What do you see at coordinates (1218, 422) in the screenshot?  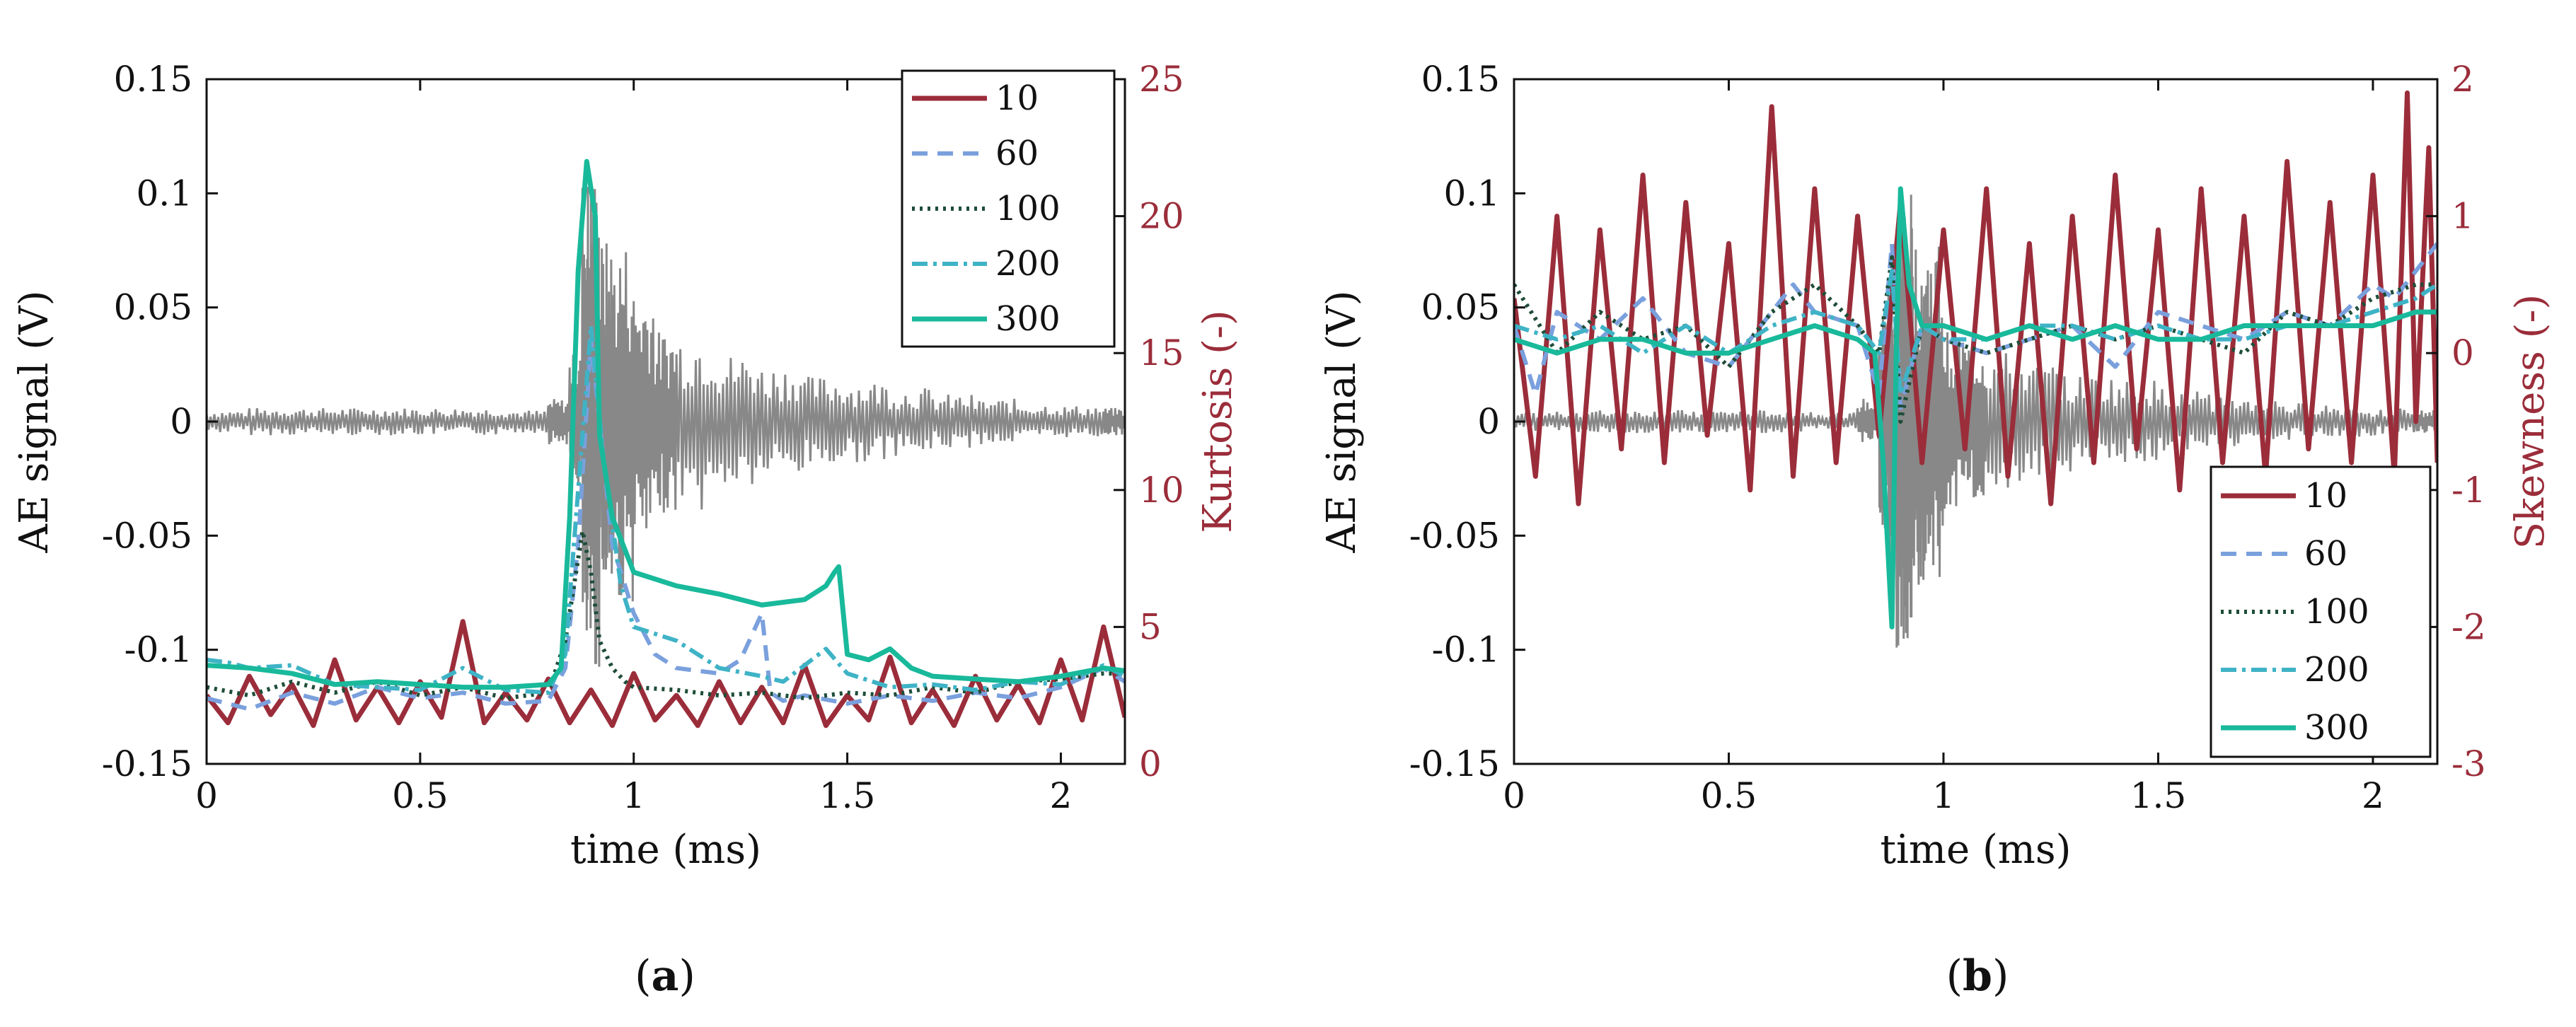 I see `y2-axis-label: Kurtosis (-)` at bounding box center [1218, 422].